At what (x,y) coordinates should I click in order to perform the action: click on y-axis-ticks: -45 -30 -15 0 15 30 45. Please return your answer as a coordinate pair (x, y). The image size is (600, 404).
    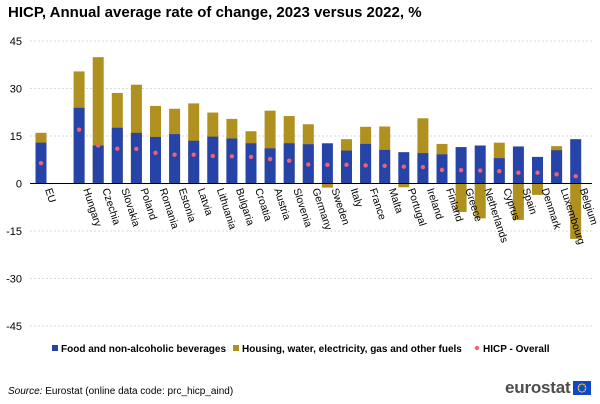
    Looking at the image, I should click on (14, 184).